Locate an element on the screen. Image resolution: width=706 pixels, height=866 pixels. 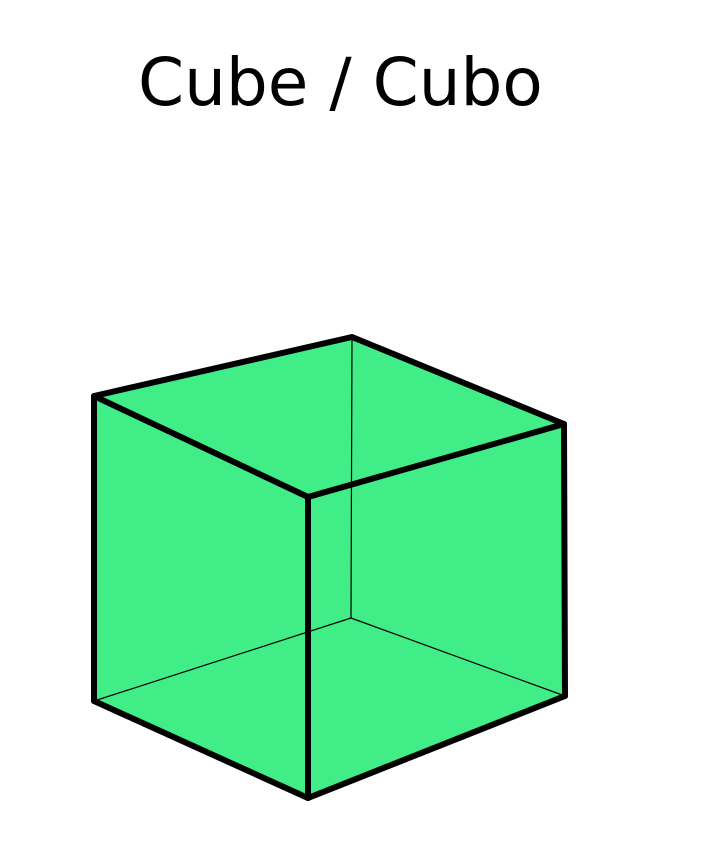
hidden-edge-vertical is located at coordinates (351, 477).